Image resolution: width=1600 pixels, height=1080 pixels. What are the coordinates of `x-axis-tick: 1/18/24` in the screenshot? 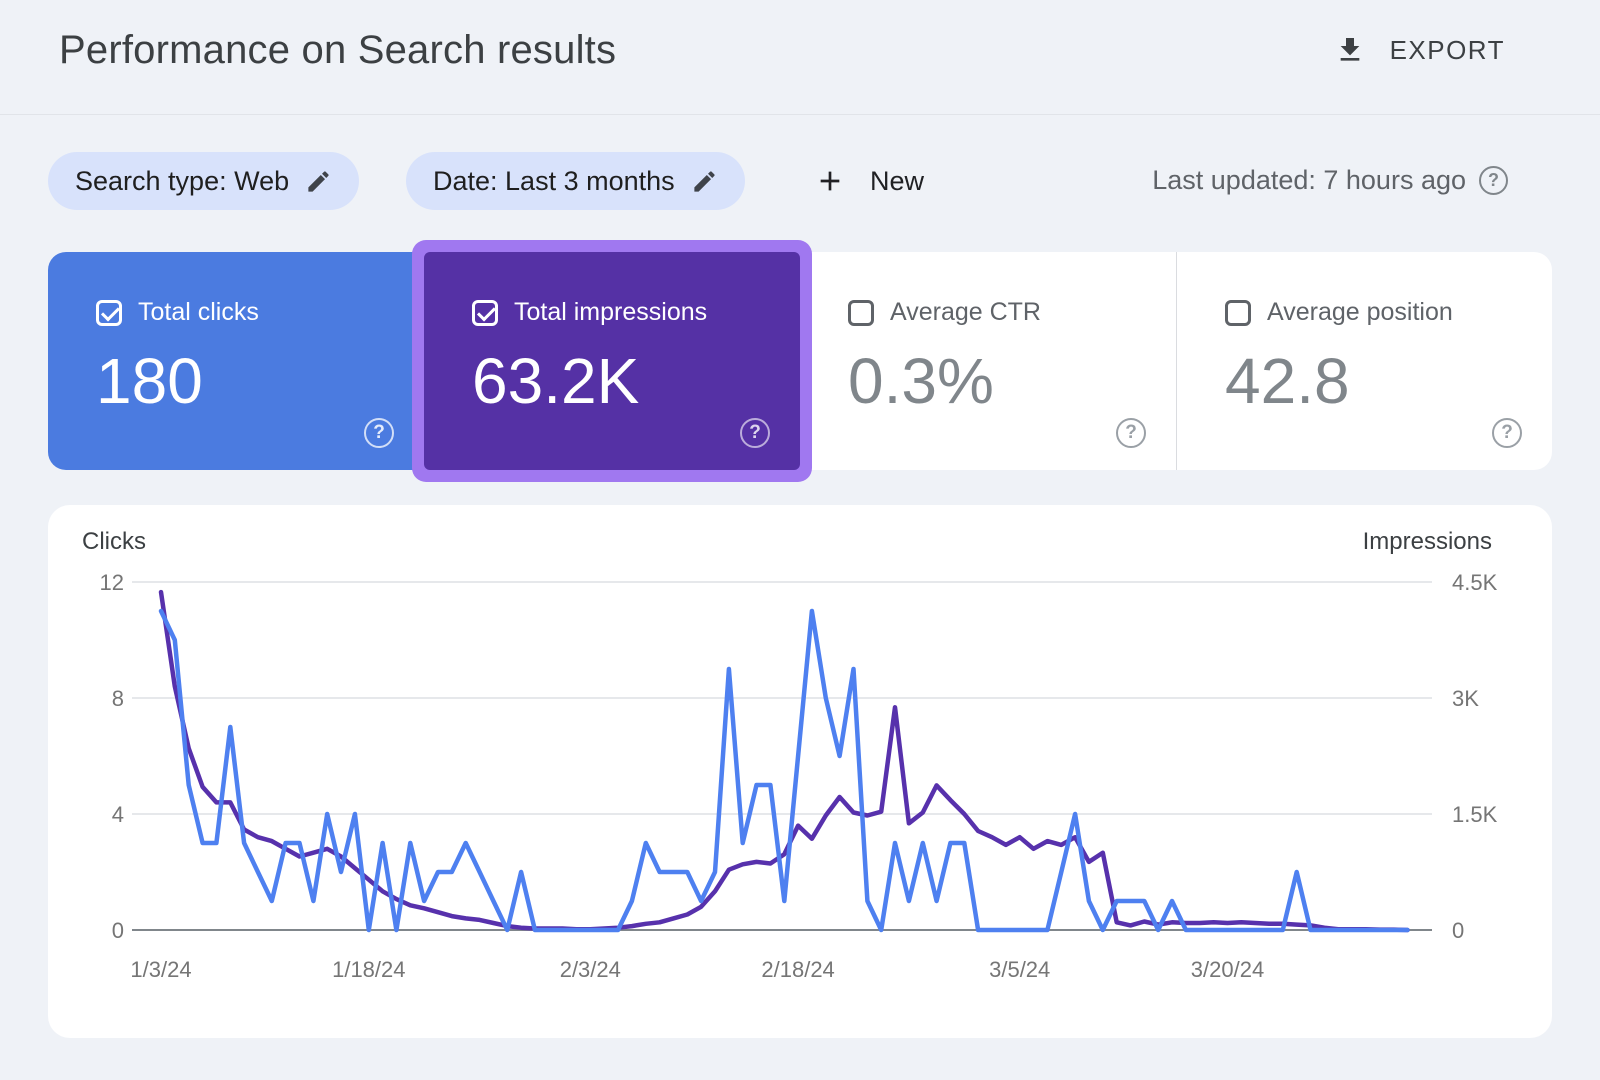 It's located at (368, 969).